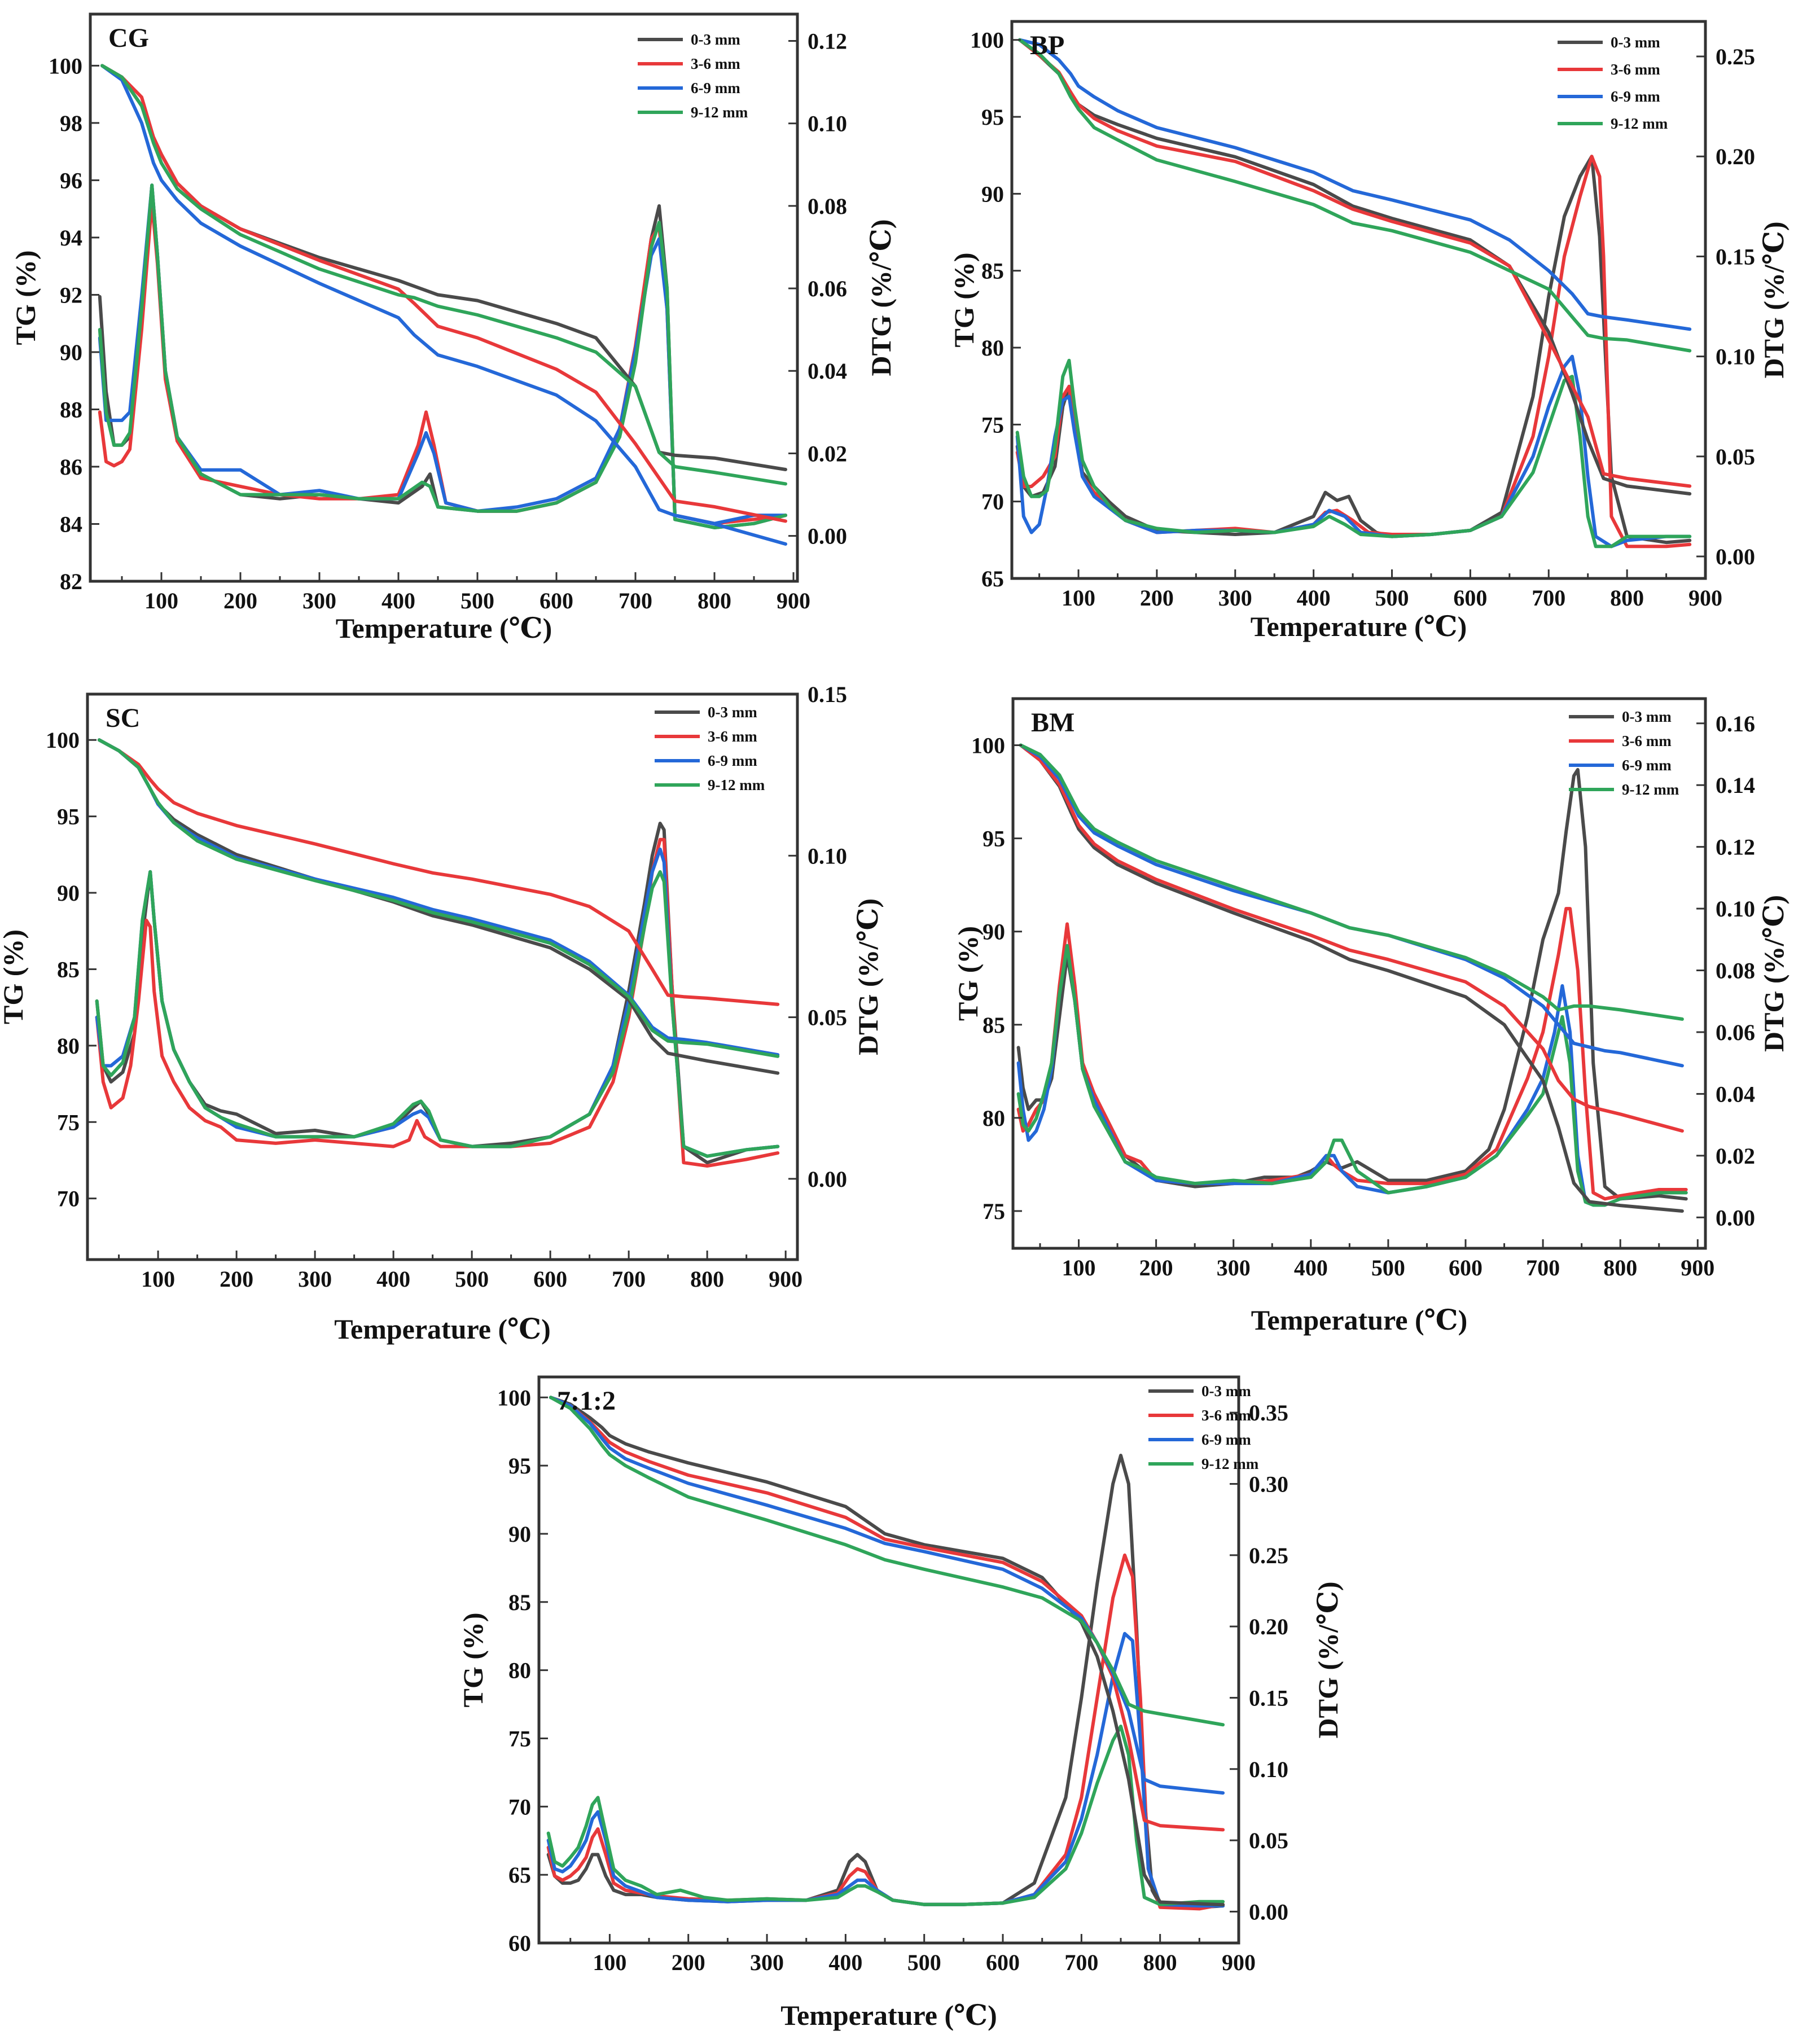 The image size is (1807, 2044). Describe the element at coordinates (1735, 971) in the screenshot. I see `y2-tick-label: 0.08` at that location.